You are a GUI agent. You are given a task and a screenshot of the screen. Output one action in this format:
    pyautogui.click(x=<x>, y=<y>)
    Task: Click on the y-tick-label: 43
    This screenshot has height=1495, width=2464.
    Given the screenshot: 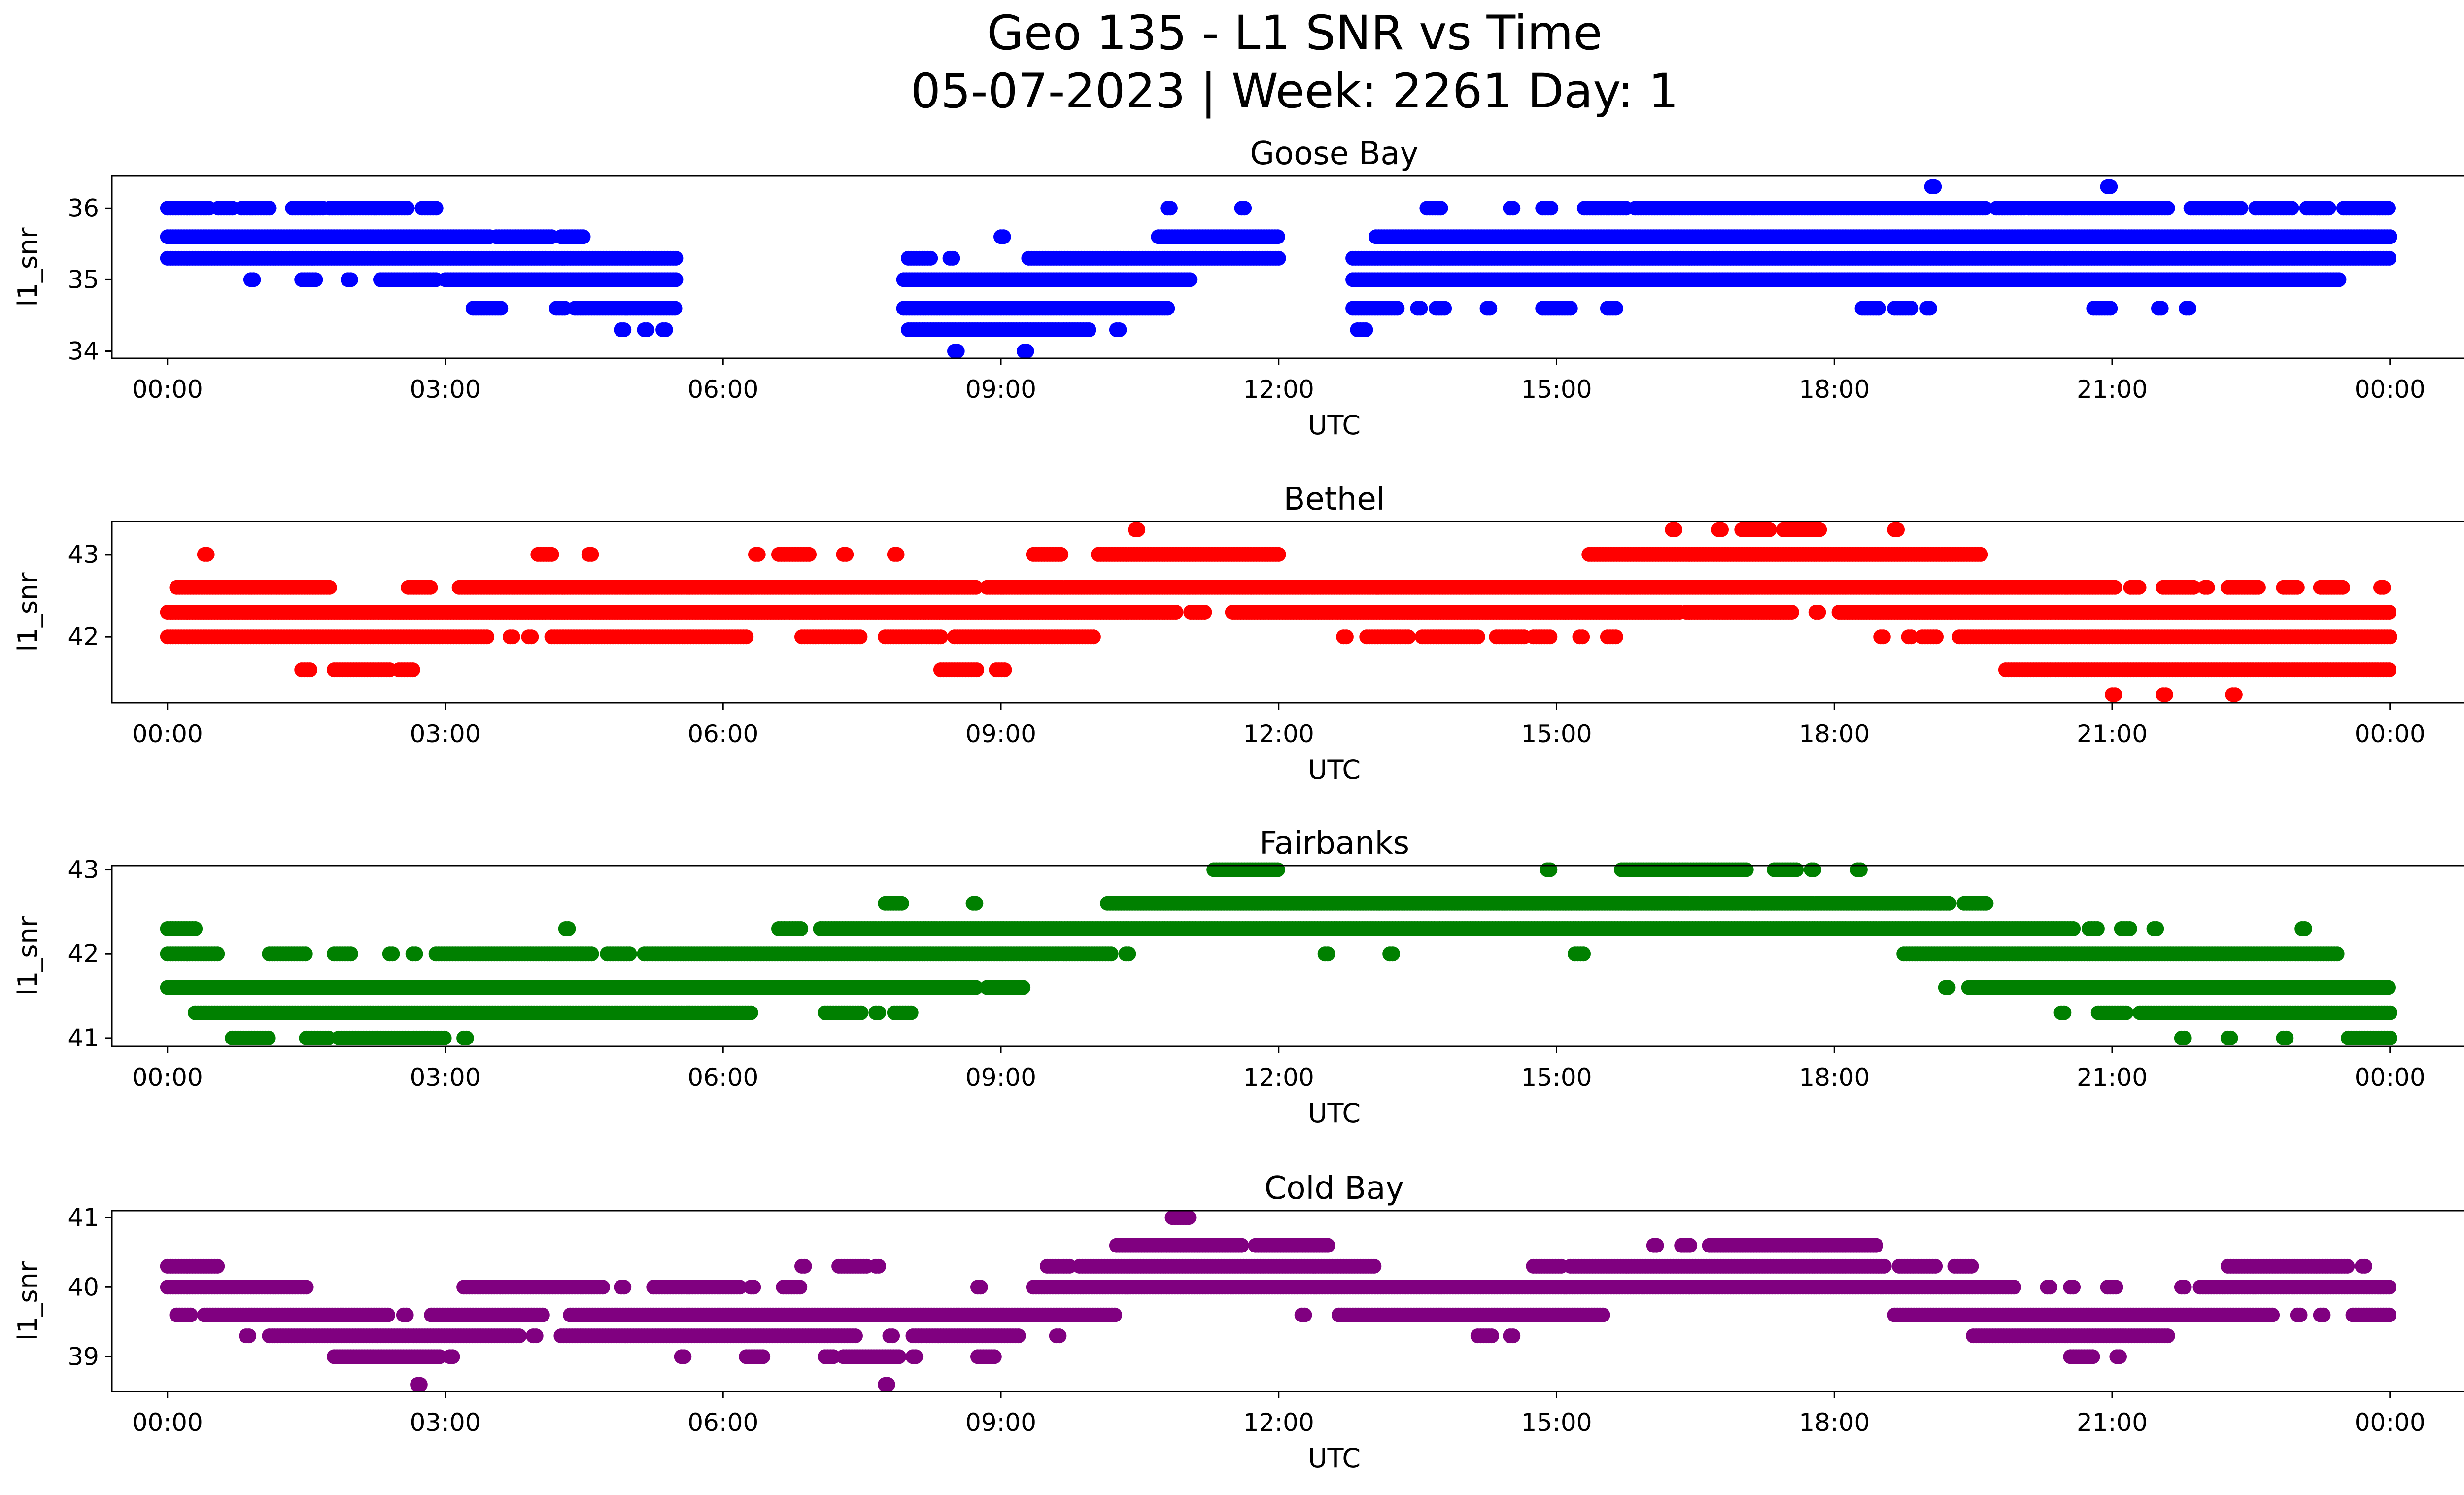 What is the action you would take?
    pyautogui.click(x=83, y=554)
    